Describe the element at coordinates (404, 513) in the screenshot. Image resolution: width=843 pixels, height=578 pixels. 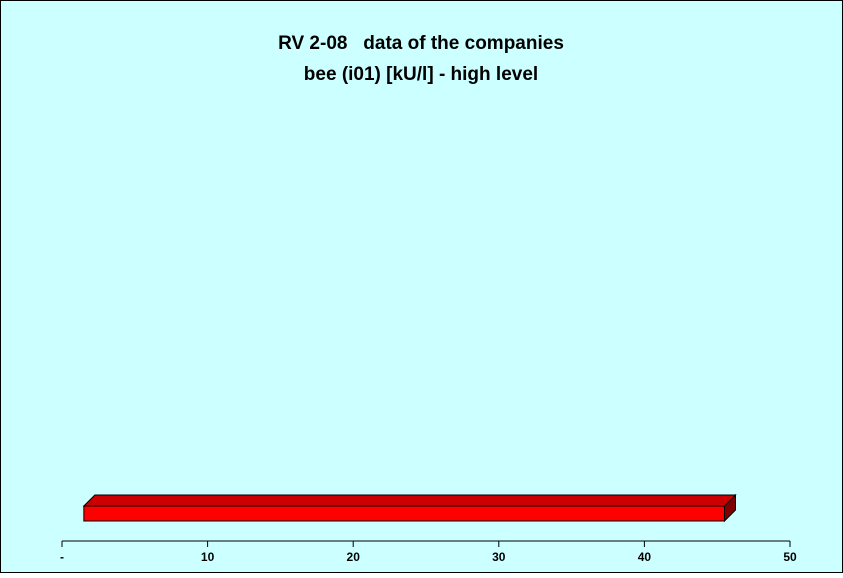
I see `bar` at that location.